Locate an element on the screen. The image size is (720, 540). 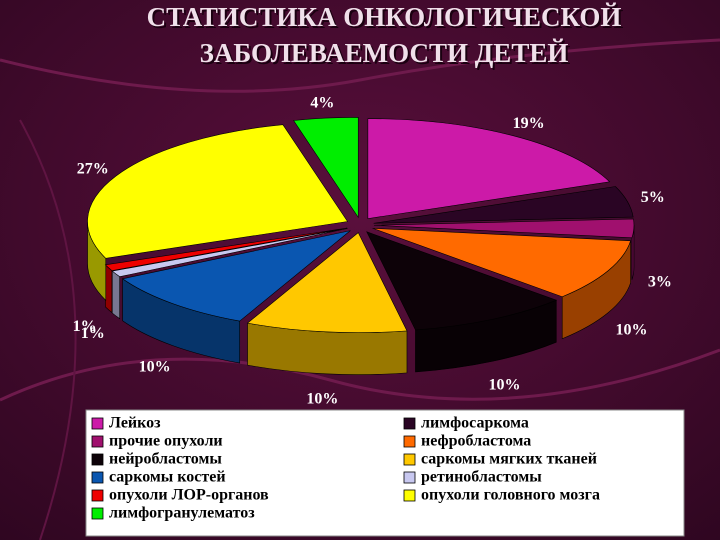
legend-label: ретинобластомы is located at coordinates (481, 477).